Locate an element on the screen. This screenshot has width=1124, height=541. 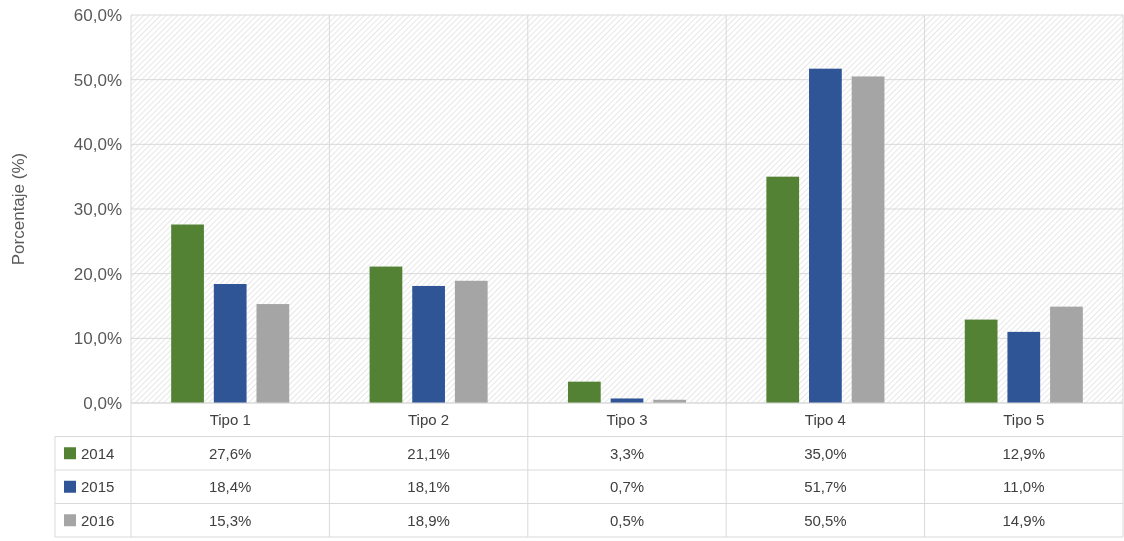
y-tick-label: 50,0% is located at coordinates (97, 80).